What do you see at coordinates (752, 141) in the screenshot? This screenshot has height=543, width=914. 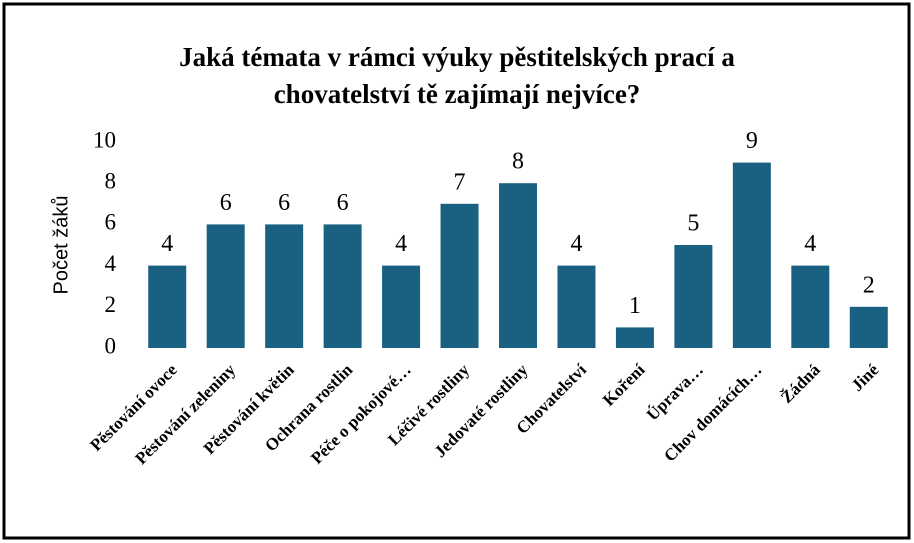 I see `data-label: 9` at bounding box center [752, 141].